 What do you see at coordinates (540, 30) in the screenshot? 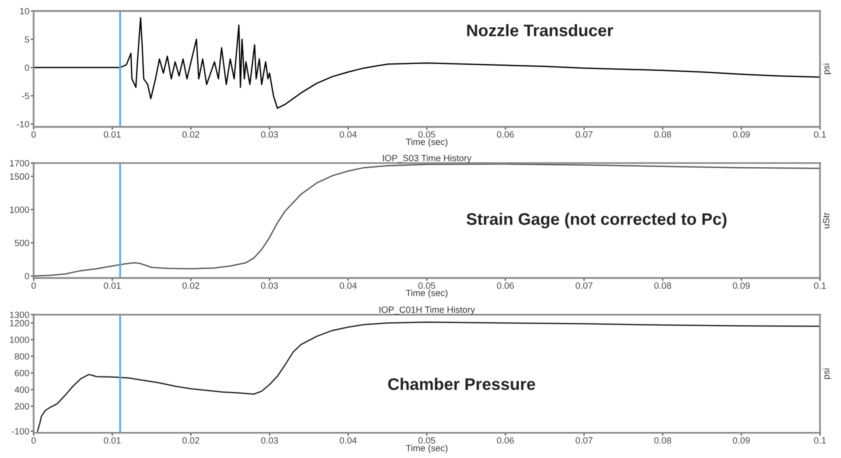
I see `annotation: Nozzle Transducer` at bounding box center [540, 30].